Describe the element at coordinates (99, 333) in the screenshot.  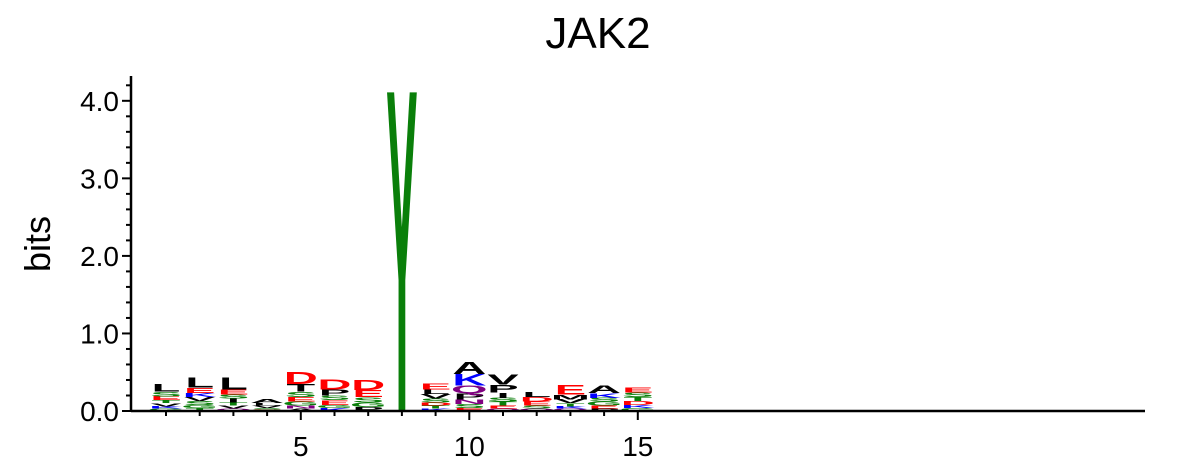
I see `y-tick-label: 1.0` at that location.